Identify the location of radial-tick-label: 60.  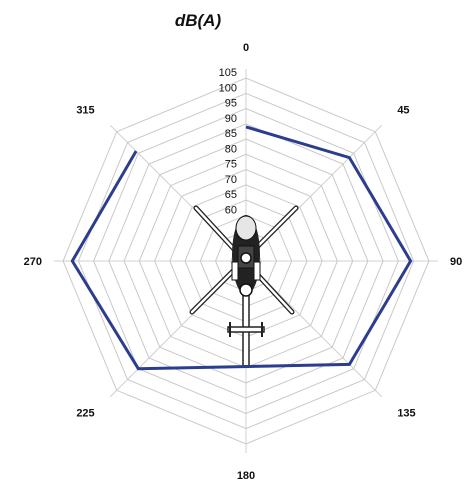
(231, 210).